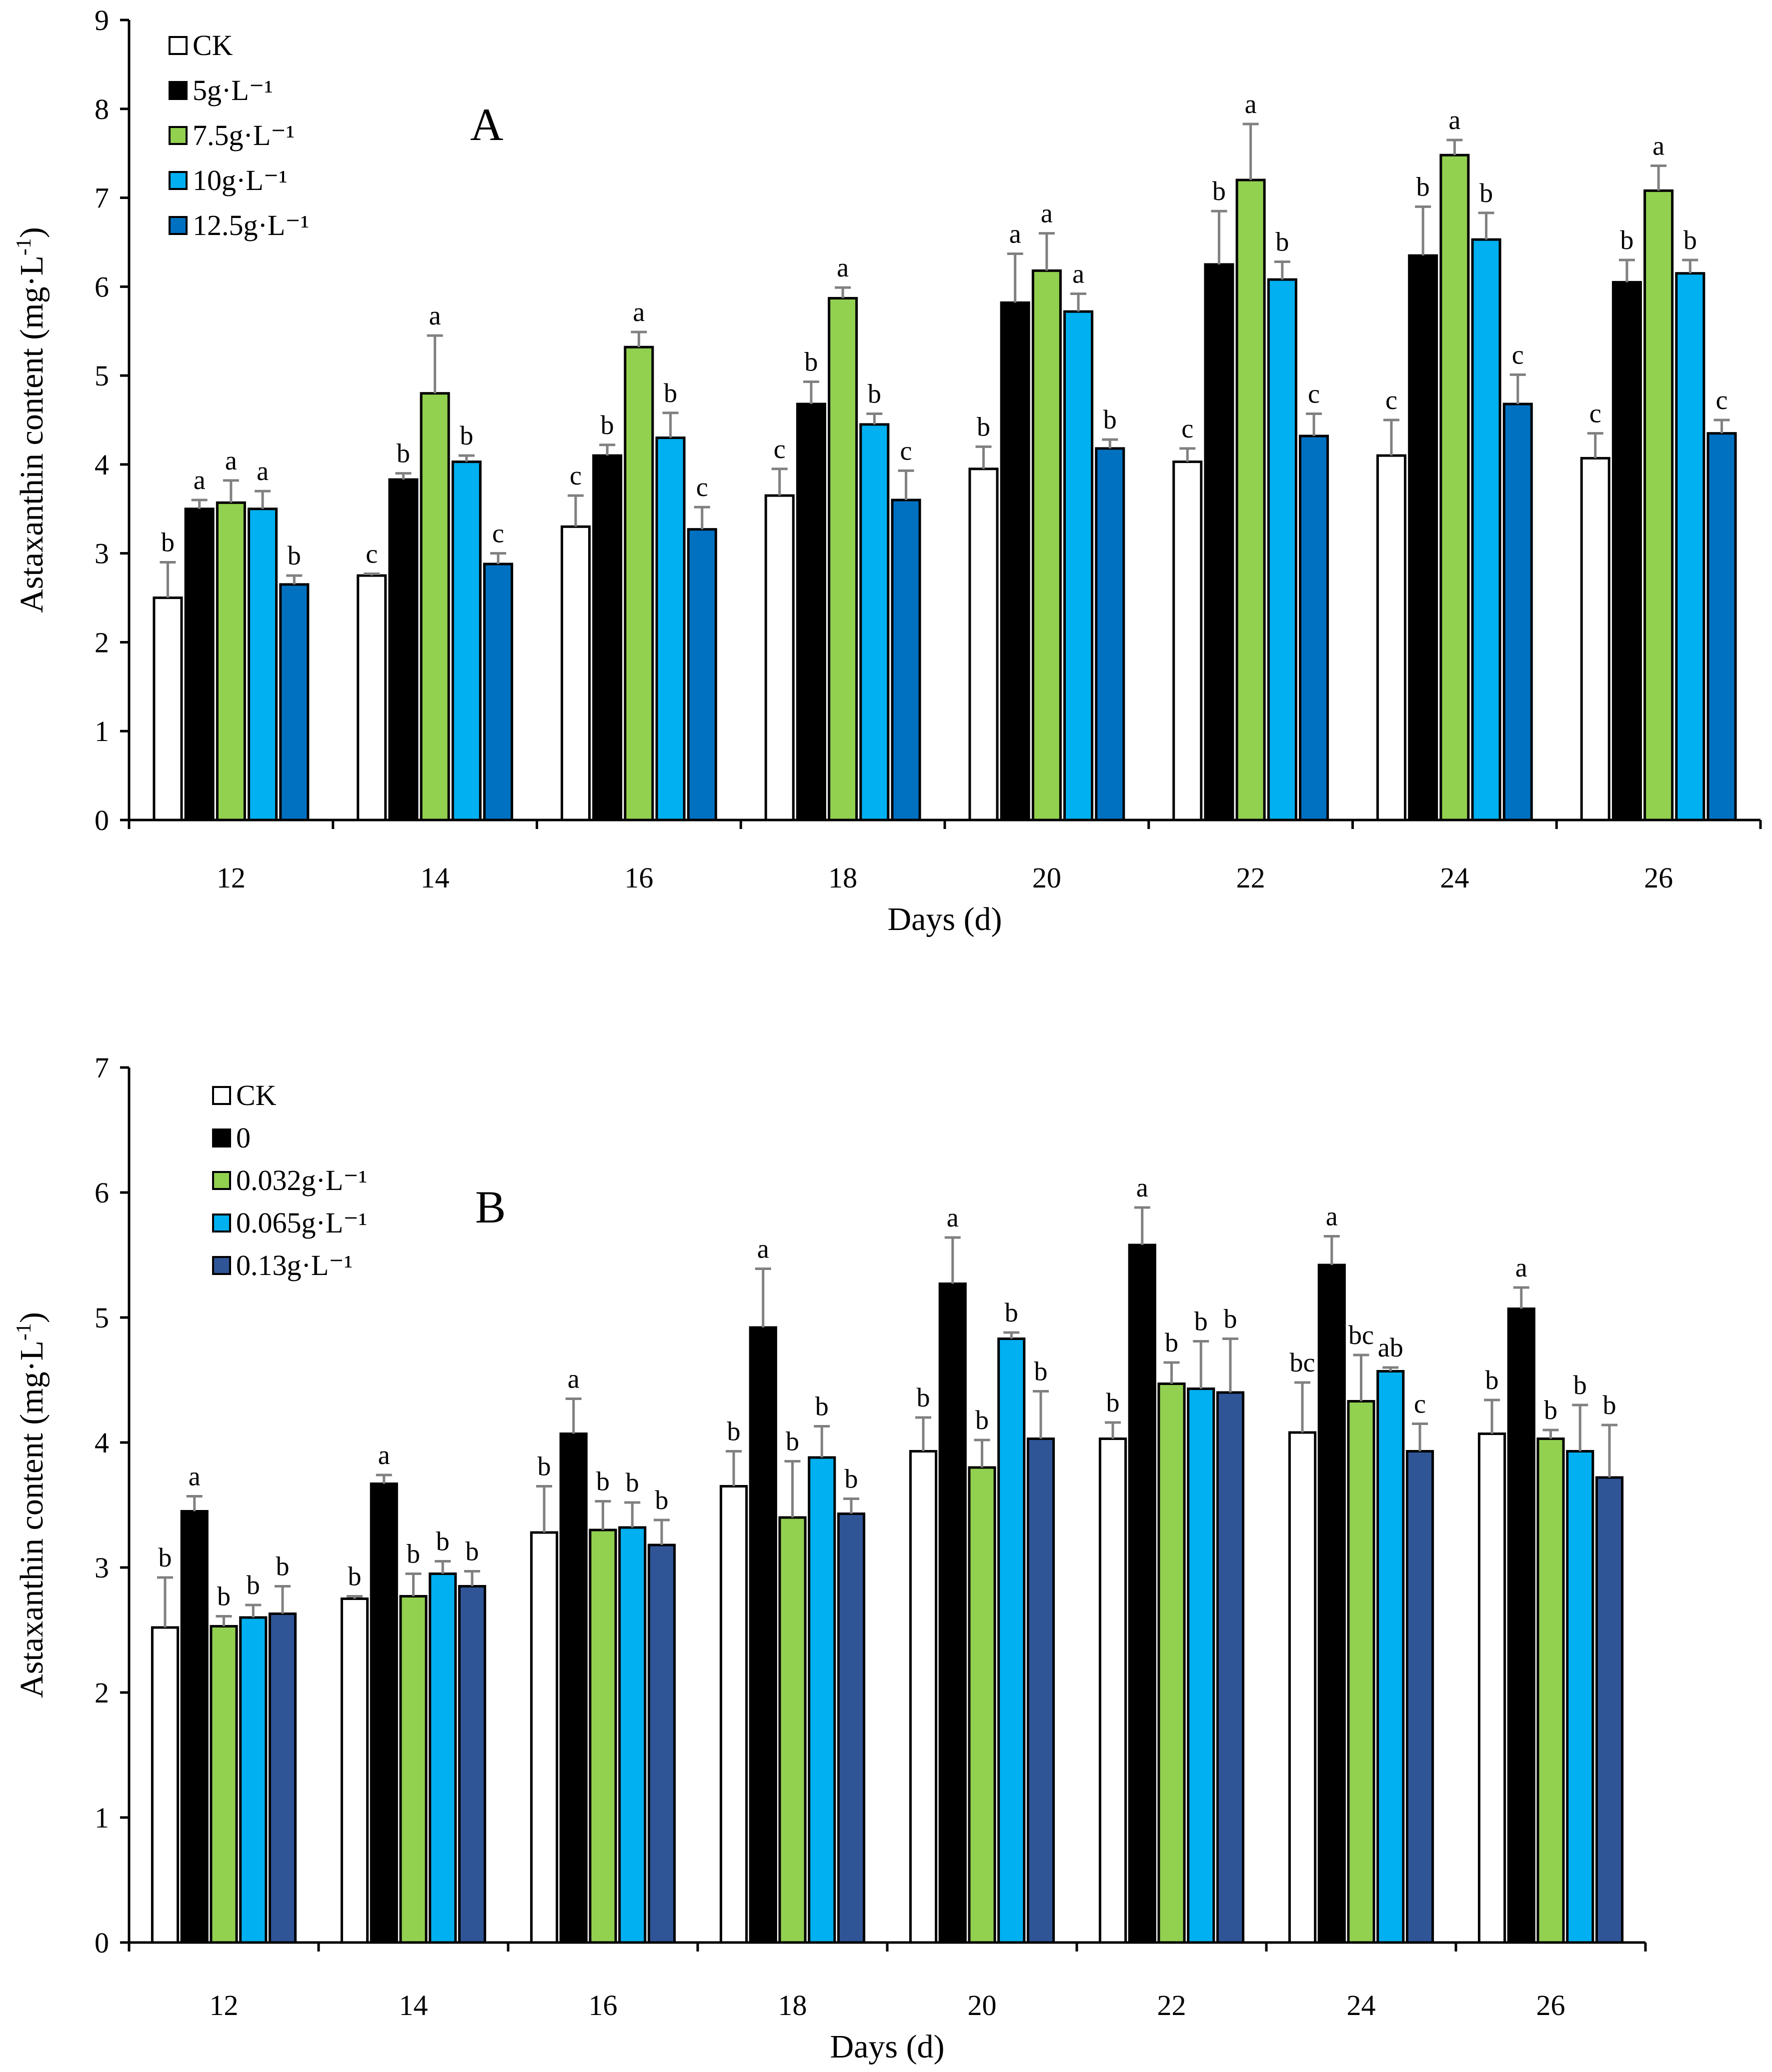 This screenshot has width=1772, height=2072. What do you see at coordinates (213, 45) in the screenshot?
I see `legend-label: CK` at bounding box center [213, 45].